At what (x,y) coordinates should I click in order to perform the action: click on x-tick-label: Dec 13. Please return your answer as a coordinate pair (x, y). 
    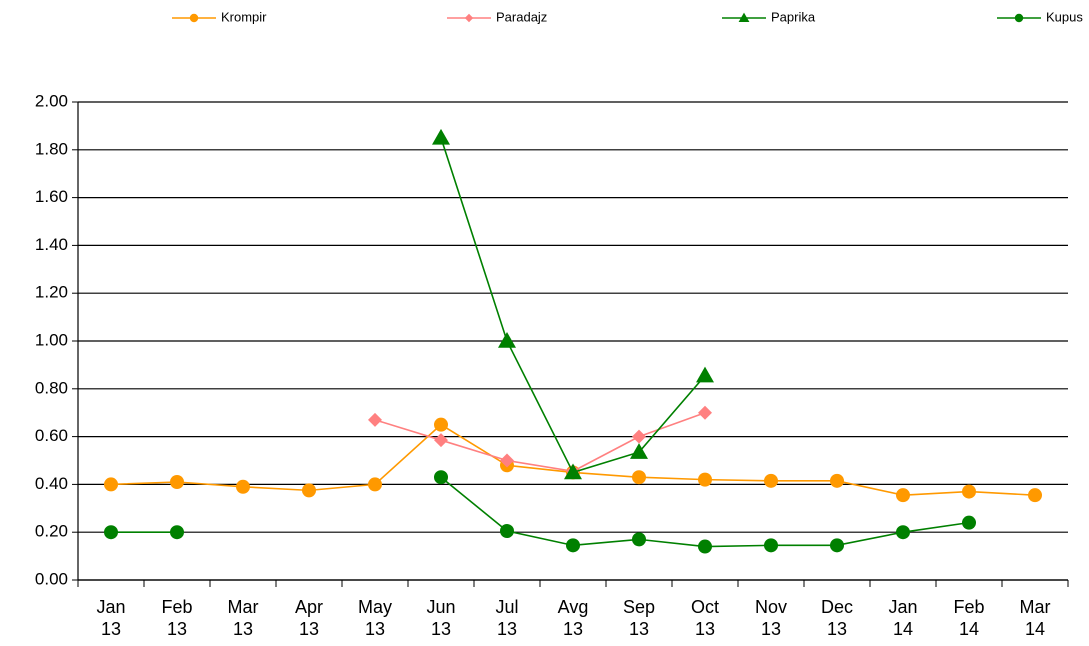
    Looking at the image, I should click on (836, 618).